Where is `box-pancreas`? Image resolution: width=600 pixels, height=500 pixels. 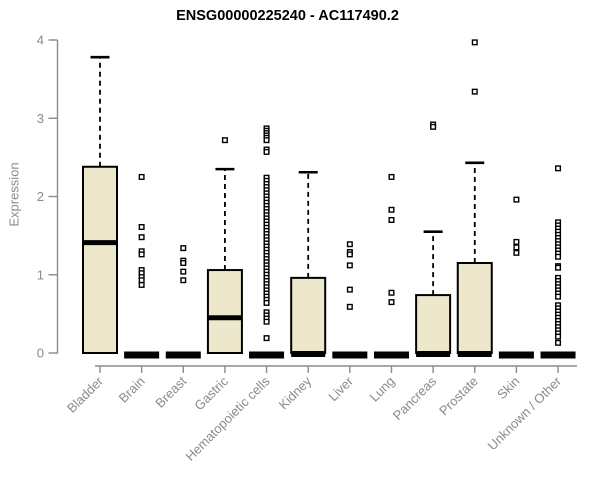 box-pancreas is located at coordinates (433, 324).